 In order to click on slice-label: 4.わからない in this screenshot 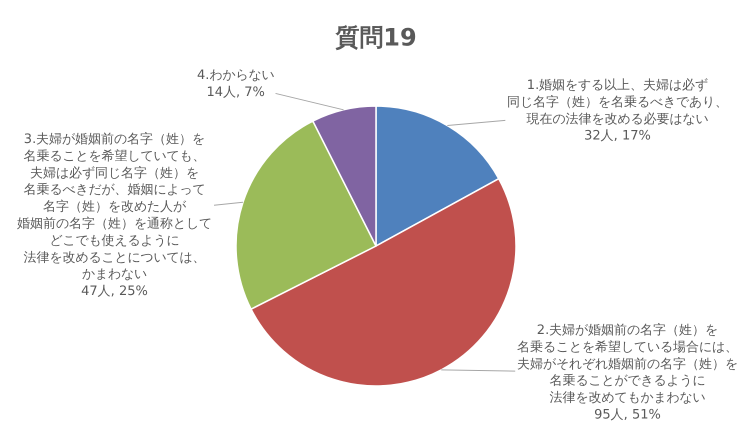, I will do `click(235, 75)`.